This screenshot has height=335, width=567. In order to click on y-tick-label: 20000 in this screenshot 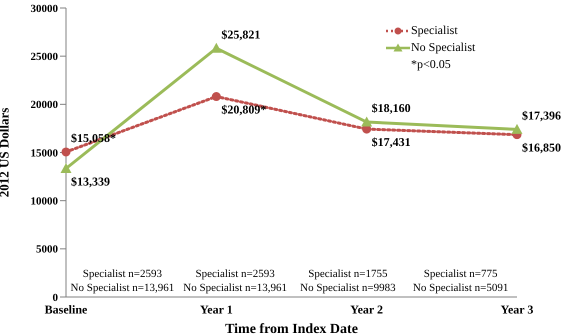, I will do `click(44, 105)`.